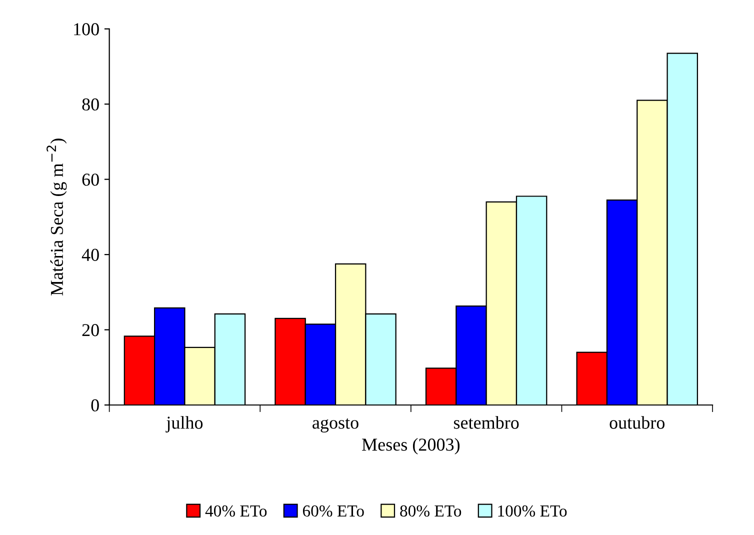  Describe the element at coordinates (431, 511) in the screenshot. I see `legend-label: 80% ETo` at that location.